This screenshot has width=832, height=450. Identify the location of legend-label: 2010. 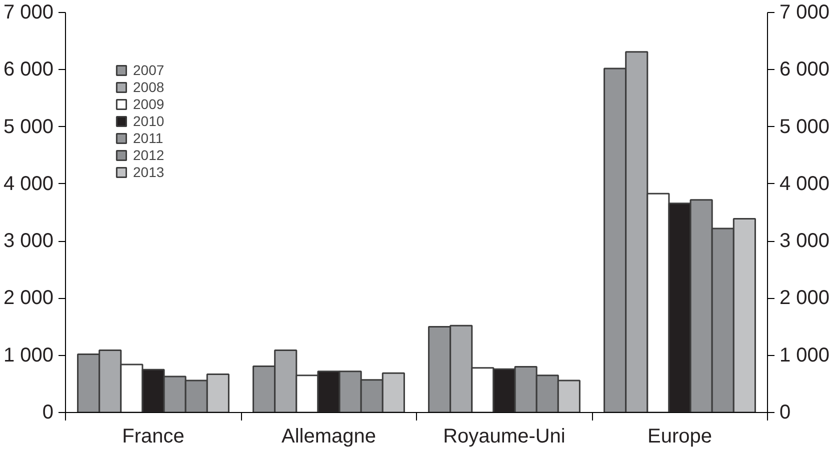
(148, 121).